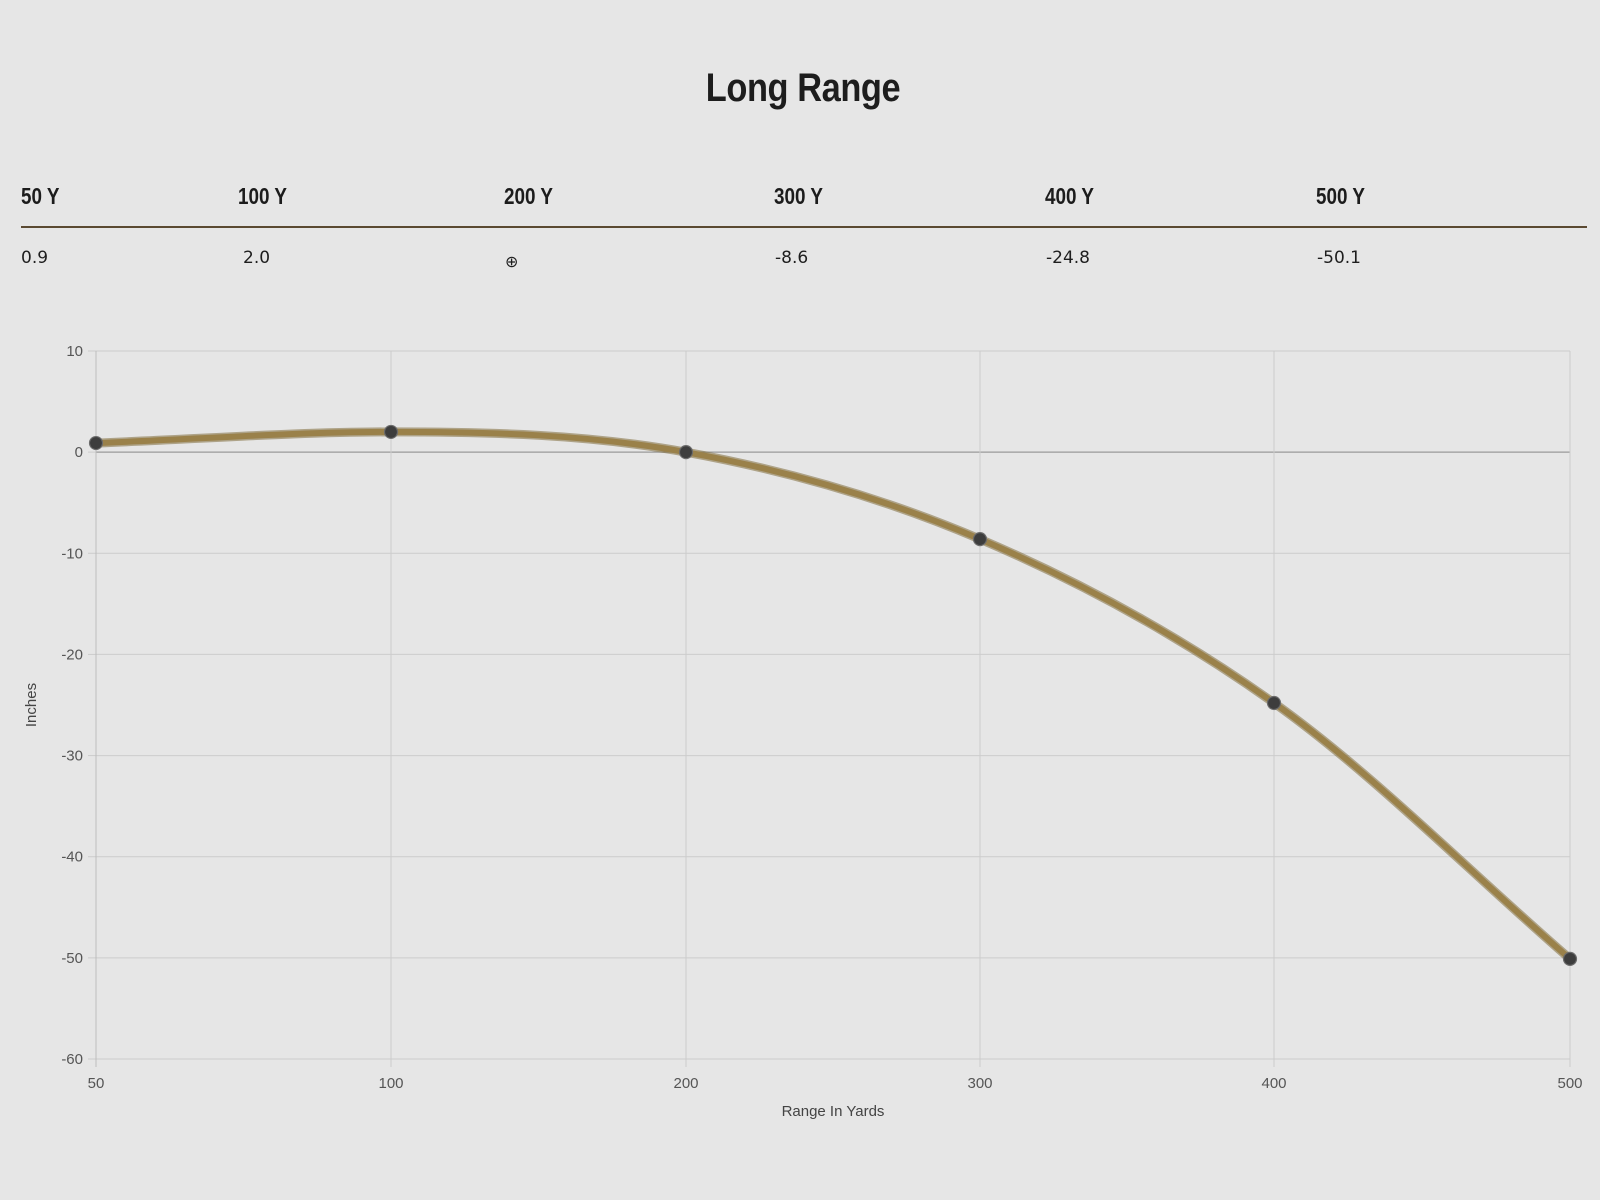  What do you see at coordinates (96, 1083) in the screenshot?
I see `x-tick-label: 50` at bounding box center [96, 1083].